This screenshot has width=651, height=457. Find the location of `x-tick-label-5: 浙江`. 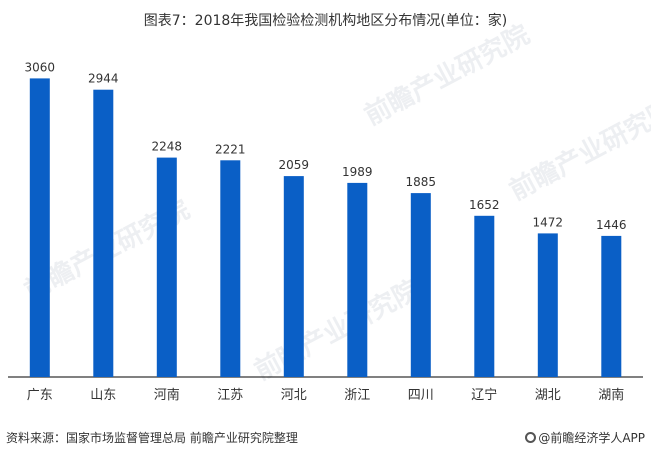

x-tick-label-5: 浙江 is located at coordinates (357, 395).